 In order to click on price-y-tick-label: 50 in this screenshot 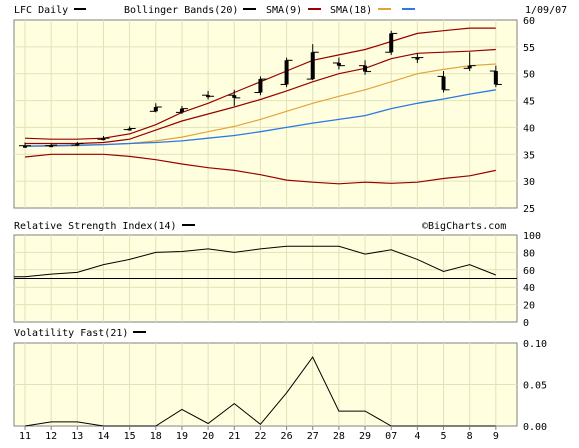, I will do `click(529, 75)`.